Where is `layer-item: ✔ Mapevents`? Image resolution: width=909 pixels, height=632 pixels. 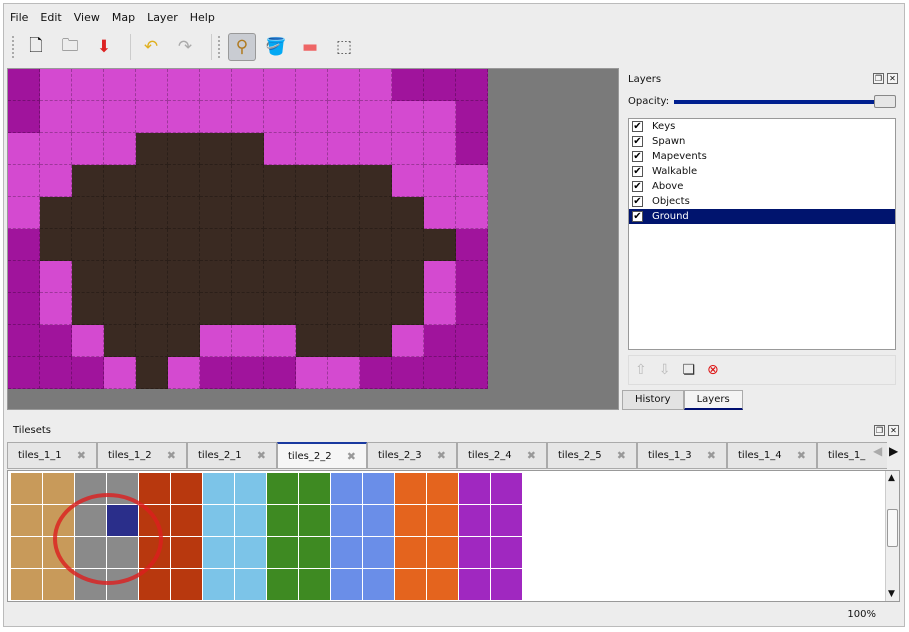
layer-item: ✔ Mapevents is located at coordinates (762, 156).